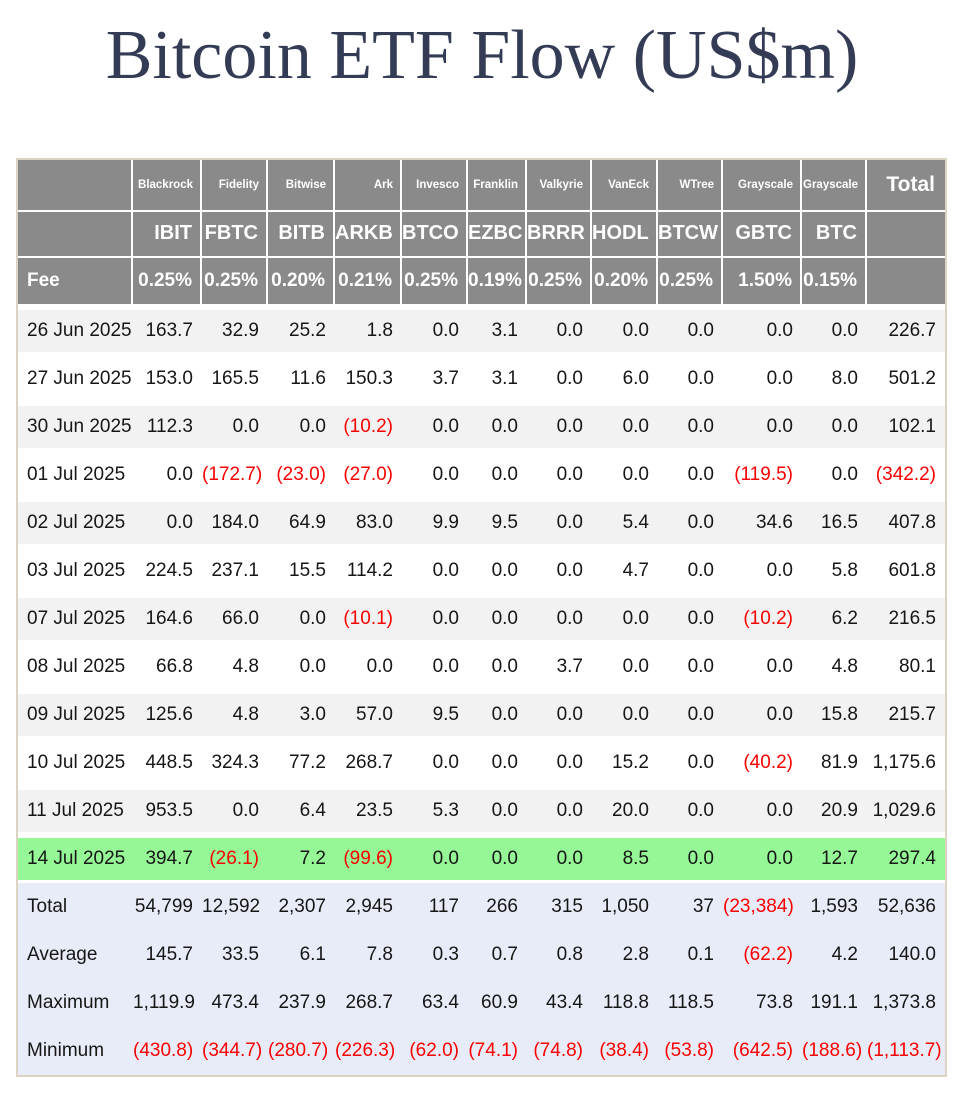 Image resolution: width=964 pixels, height=1116 pixels. I want to click on value-cell: 3.1, so click(497, 330).